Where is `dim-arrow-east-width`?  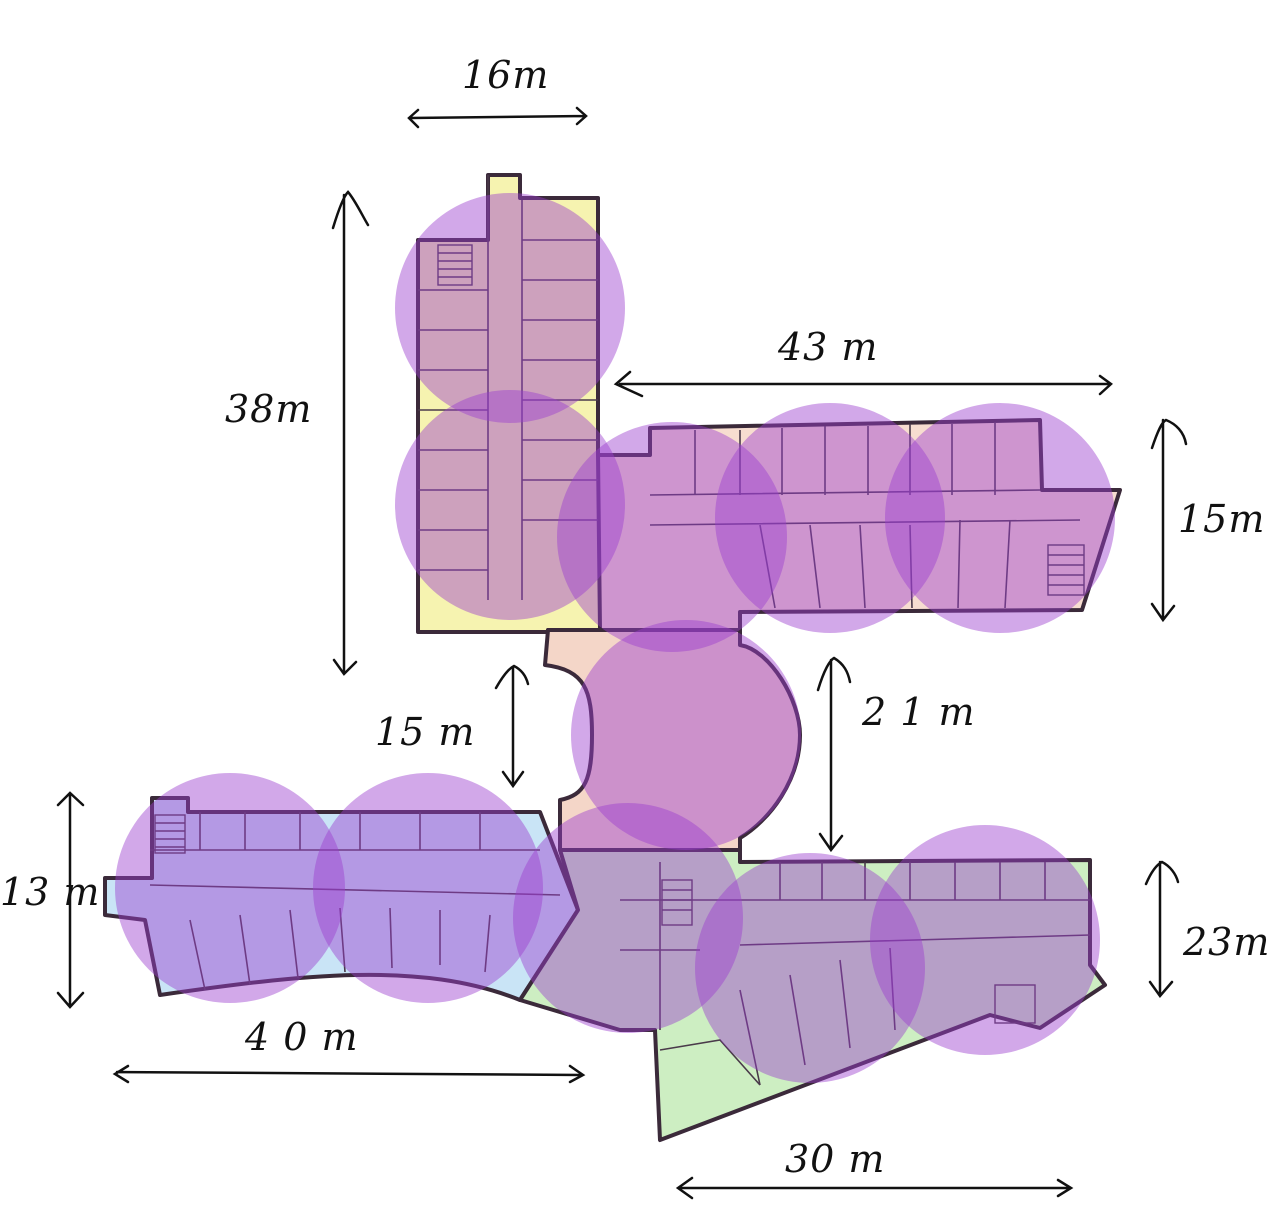 dim-arrow-east-width is located at coordinates (863, 384).